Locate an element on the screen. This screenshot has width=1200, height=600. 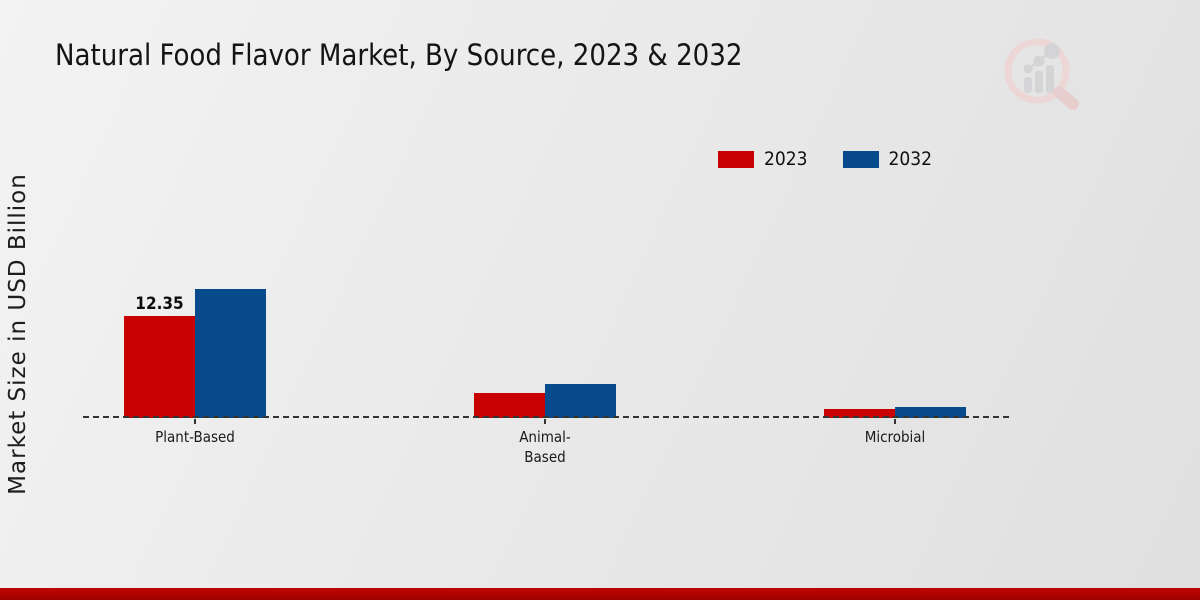
category-label-microbial: Microbial is located at coordinates (895, 437).